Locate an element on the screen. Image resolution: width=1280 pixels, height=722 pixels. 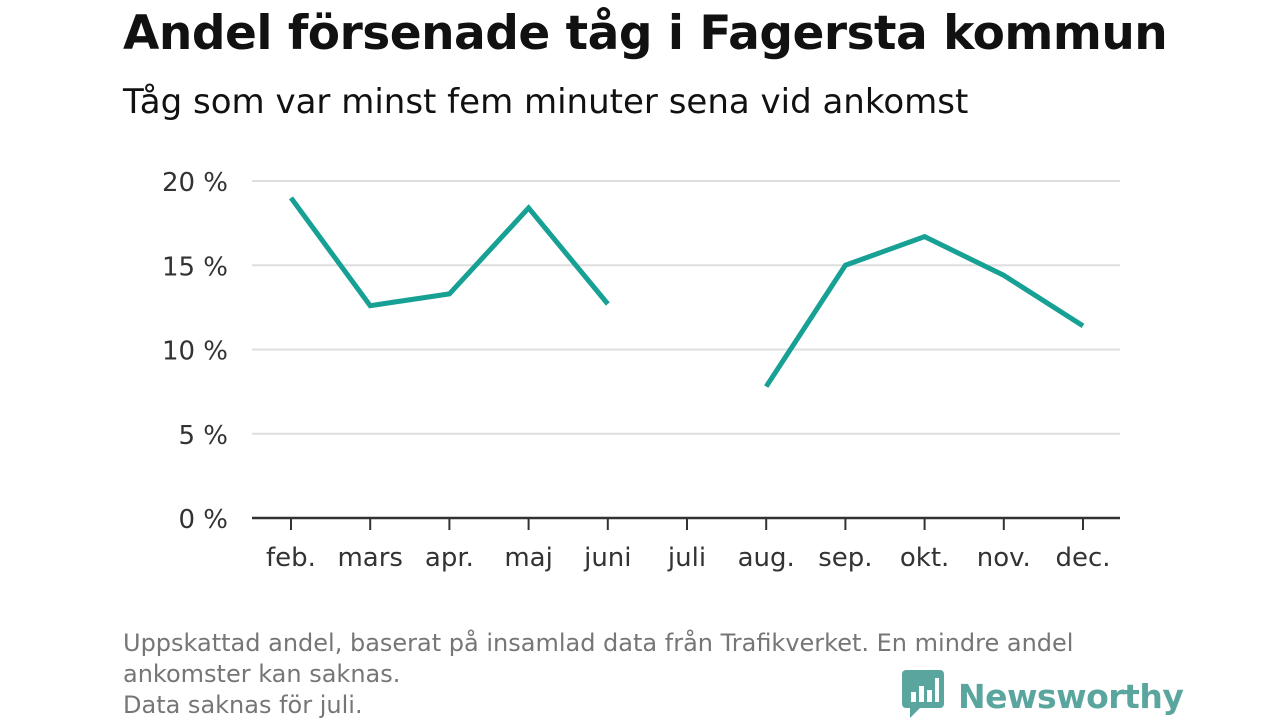
x-tick-label: mars is located at coordinates (370, 558).